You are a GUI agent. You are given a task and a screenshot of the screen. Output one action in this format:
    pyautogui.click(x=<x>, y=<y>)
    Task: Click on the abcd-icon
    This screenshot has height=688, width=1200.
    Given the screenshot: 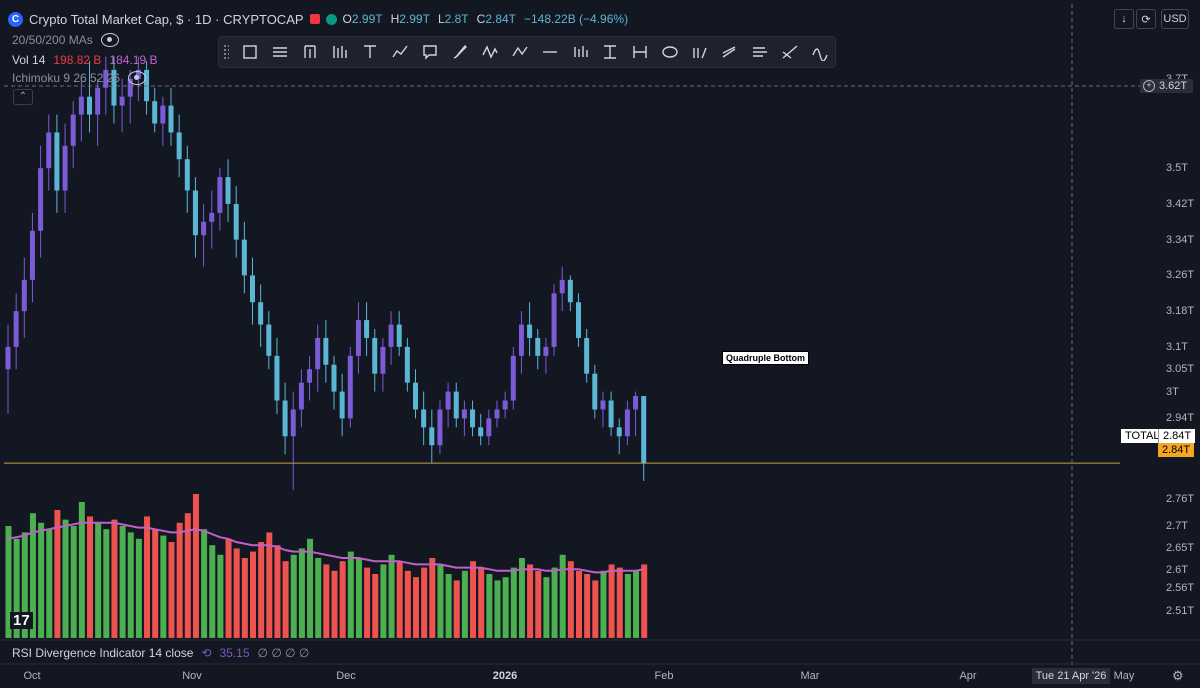 What is the action you would take?
    pyautogui.click(x=520, y=52)
    